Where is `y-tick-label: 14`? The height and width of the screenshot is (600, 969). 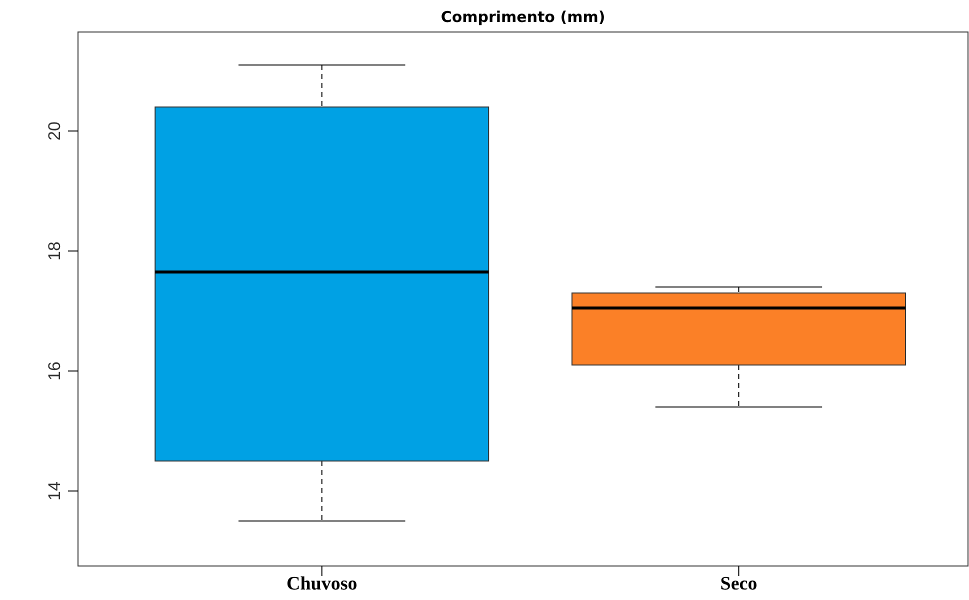 y-tick-label: 14 is located at coordinates (54, 491).